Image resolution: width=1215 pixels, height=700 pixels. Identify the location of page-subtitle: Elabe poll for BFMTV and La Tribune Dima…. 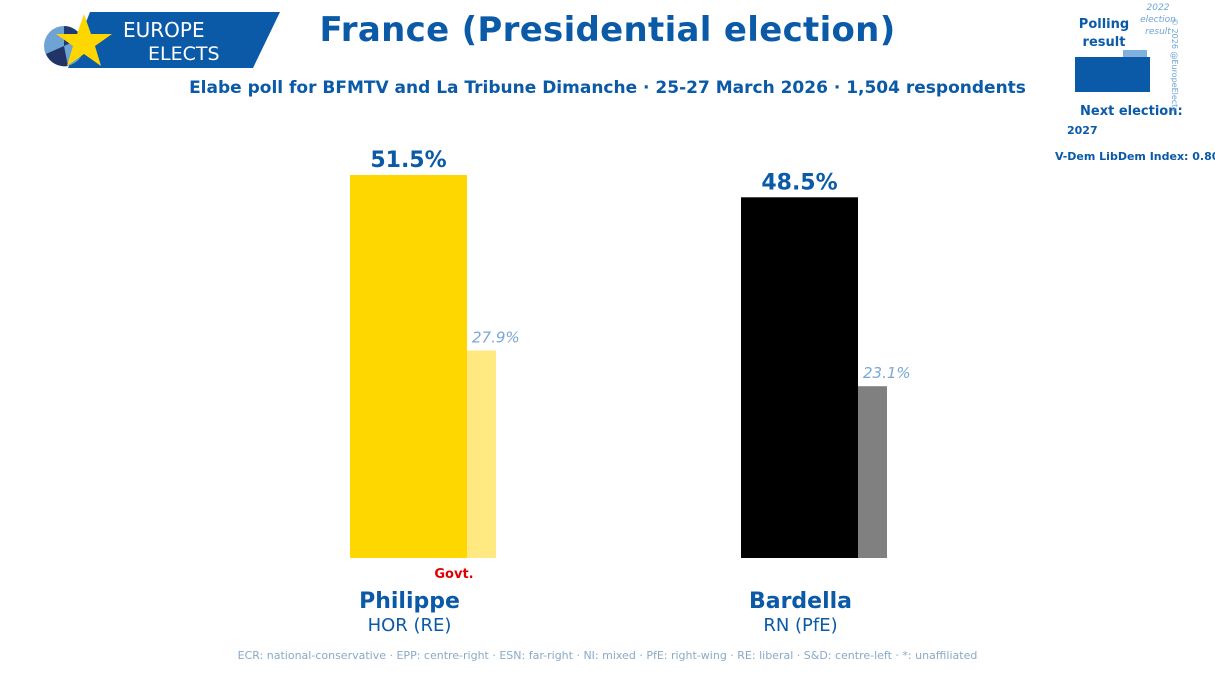
(607, 88).